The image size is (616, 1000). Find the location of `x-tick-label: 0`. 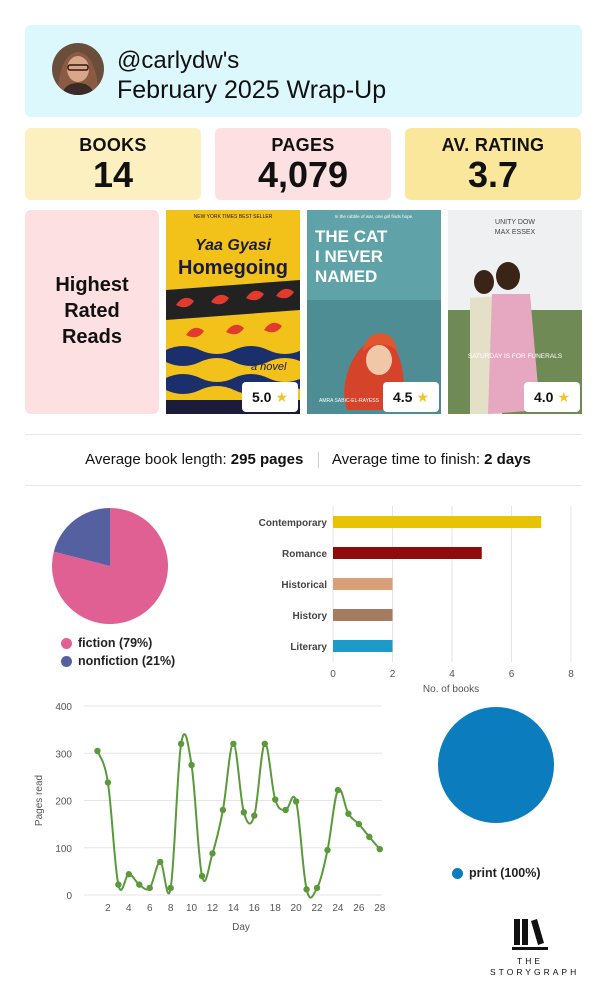

x-tick-label: 0 is located at coordinates (333, 674).